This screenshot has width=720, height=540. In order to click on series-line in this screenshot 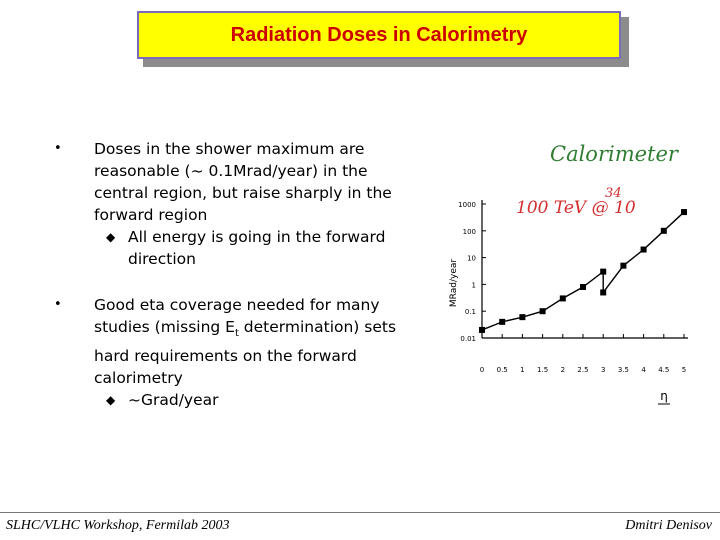, I will do `click(583, 271)`.